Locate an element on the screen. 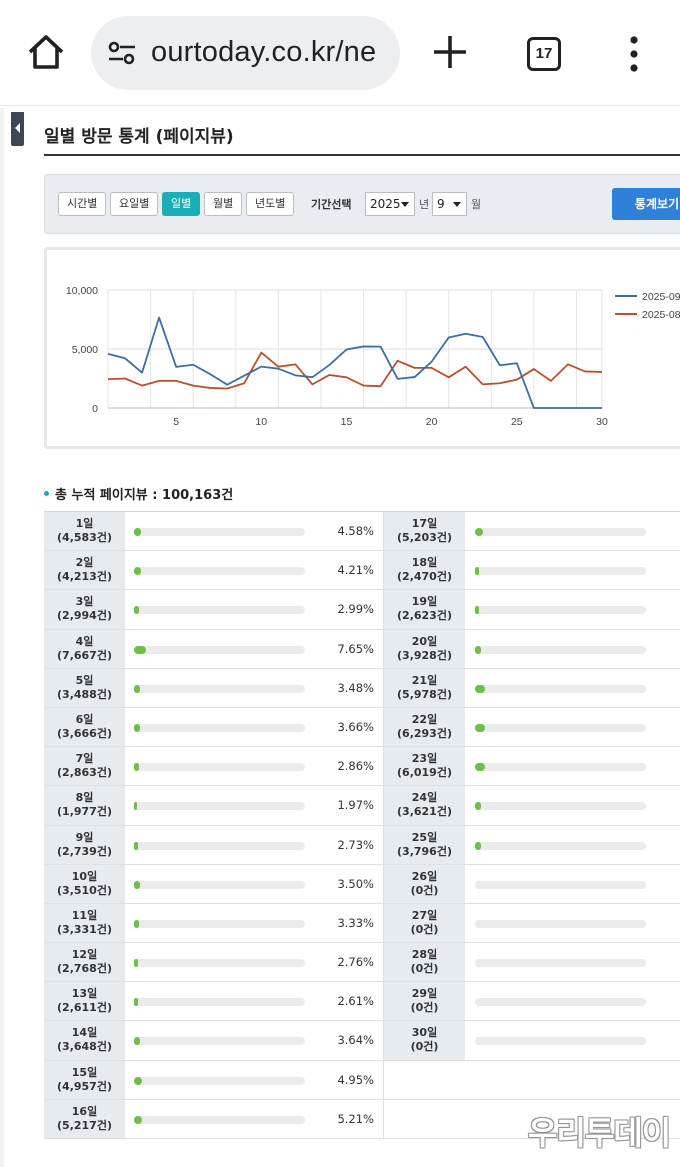 The image size is (680, 1167). day-cell: 11일 (3,331건) is located at coordinates (84, 923).